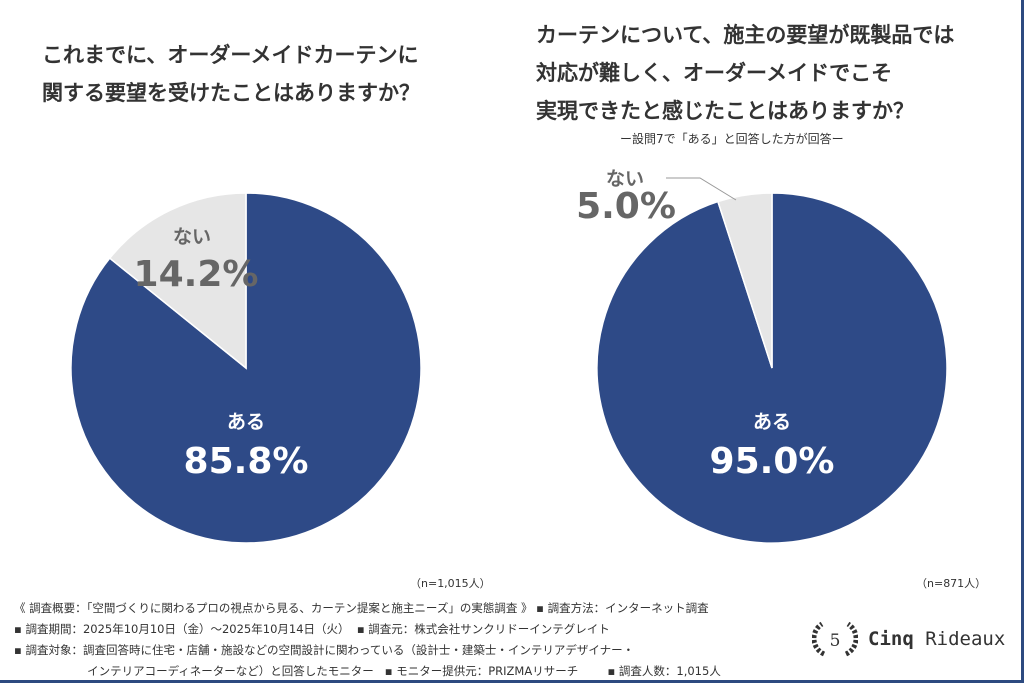 The image size is (1024, 683). I want to click on title-line: カーテンについて、施主の要望が既製品では, so click(745, 35).